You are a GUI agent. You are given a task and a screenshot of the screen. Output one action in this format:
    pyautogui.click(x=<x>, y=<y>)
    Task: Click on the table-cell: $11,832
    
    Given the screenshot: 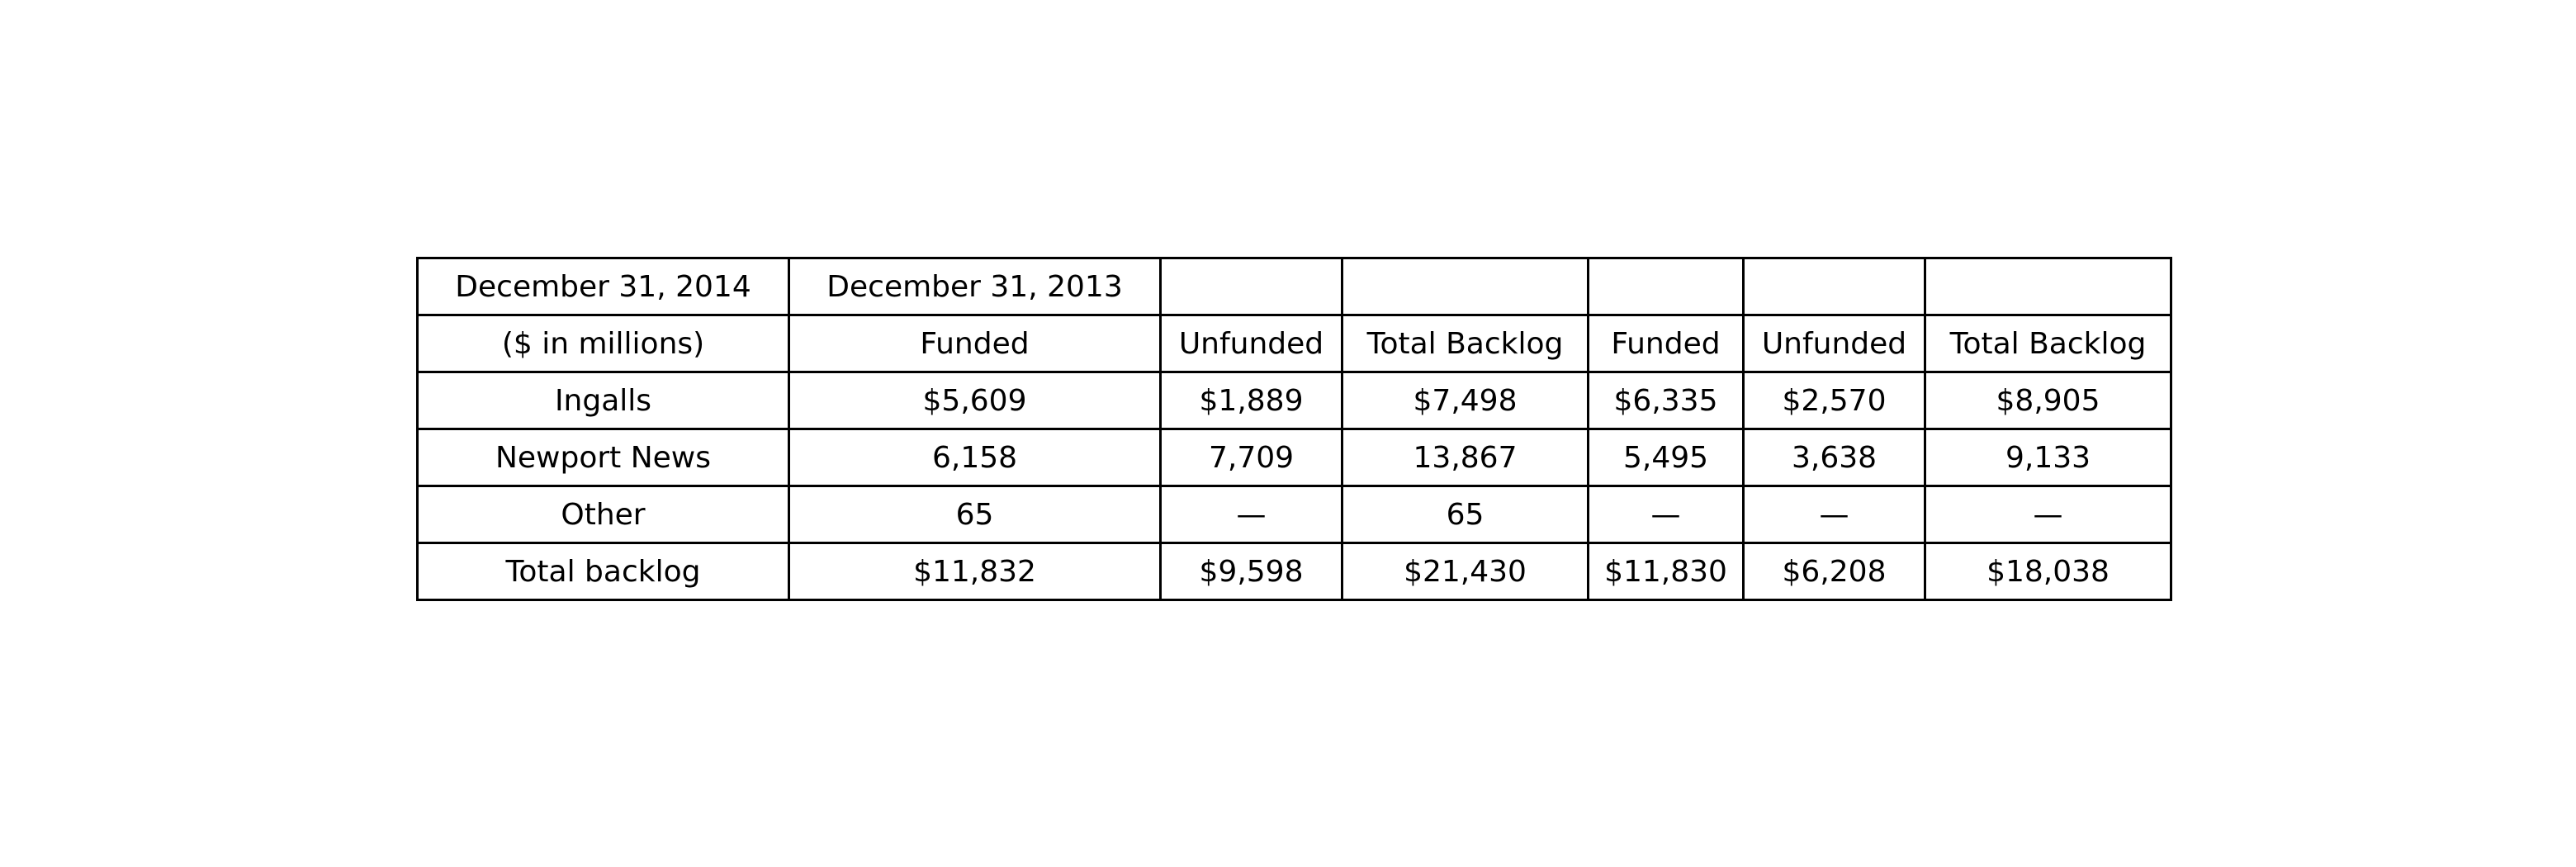 What is the action you would take?
    pyautogui.click(x=975, y=571)
    